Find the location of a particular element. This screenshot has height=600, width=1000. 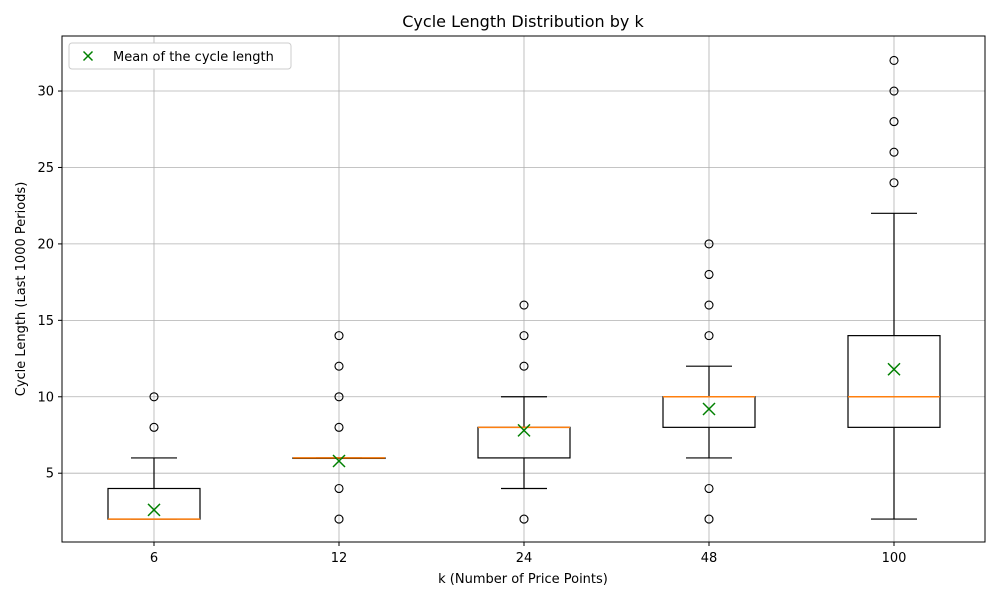

y-tick-label: 10 is located at coordinates (45, 397).